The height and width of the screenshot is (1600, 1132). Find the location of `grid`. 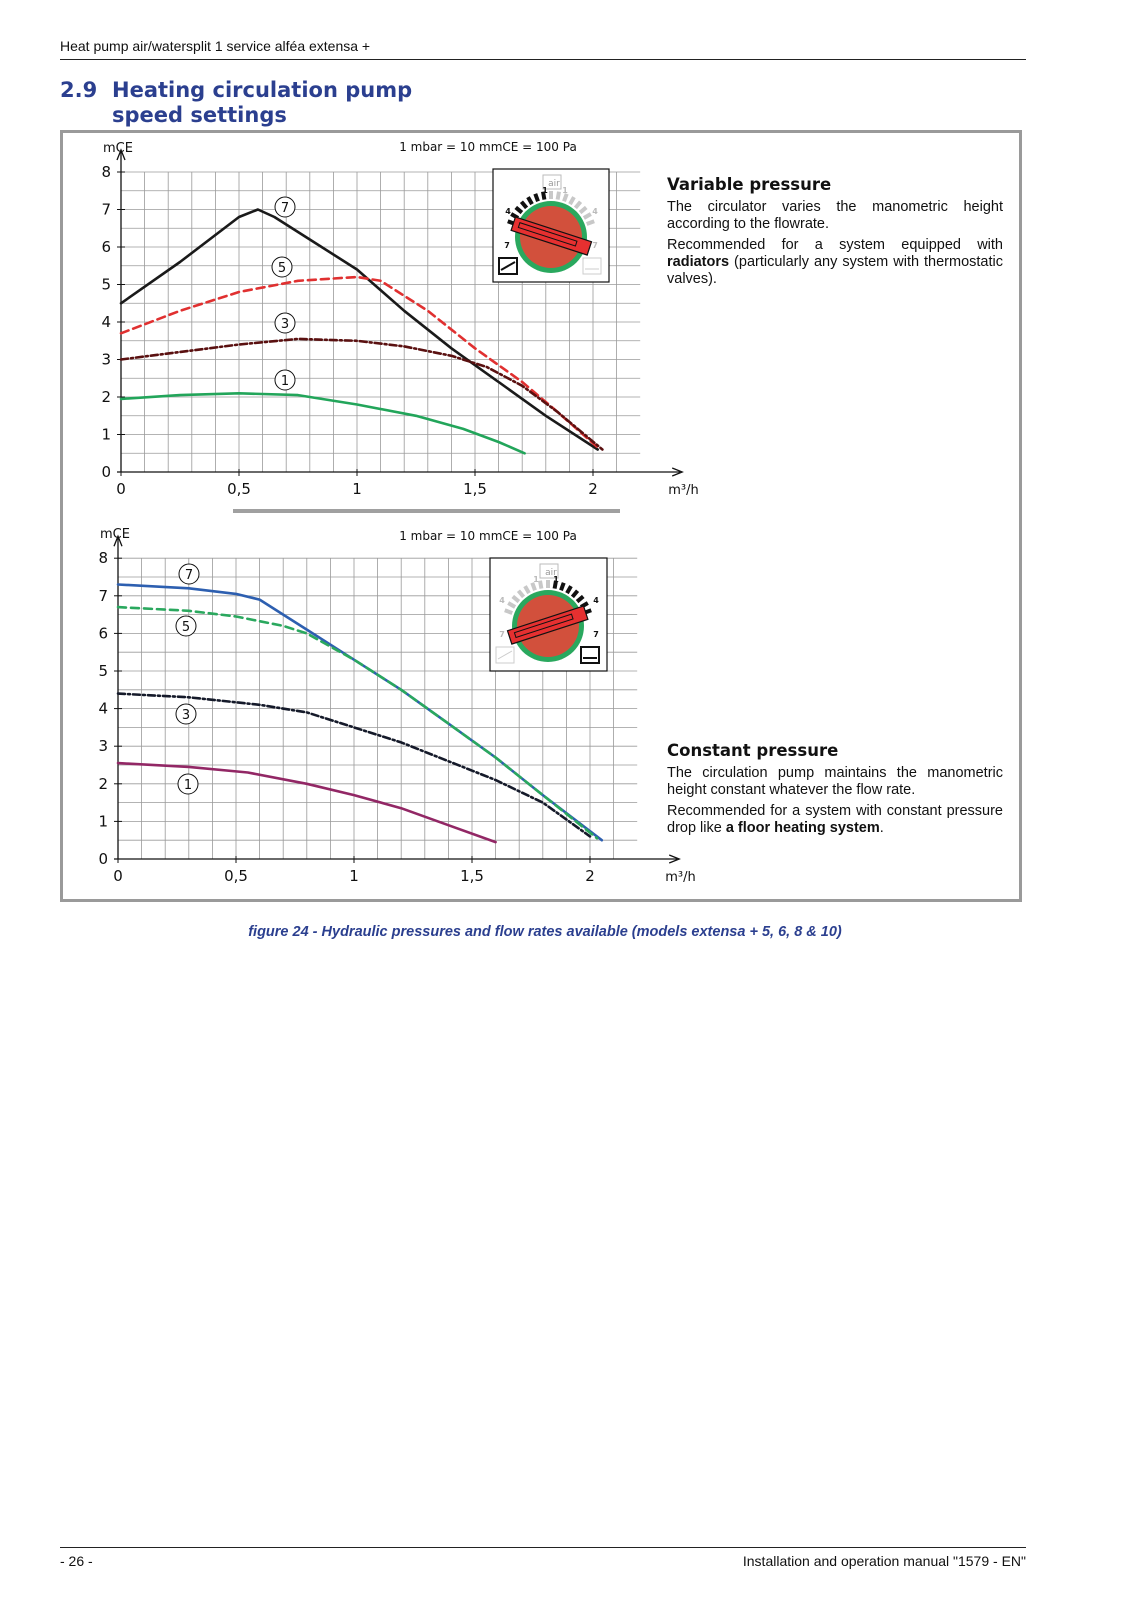

grid is located at coordinates (381, 321).